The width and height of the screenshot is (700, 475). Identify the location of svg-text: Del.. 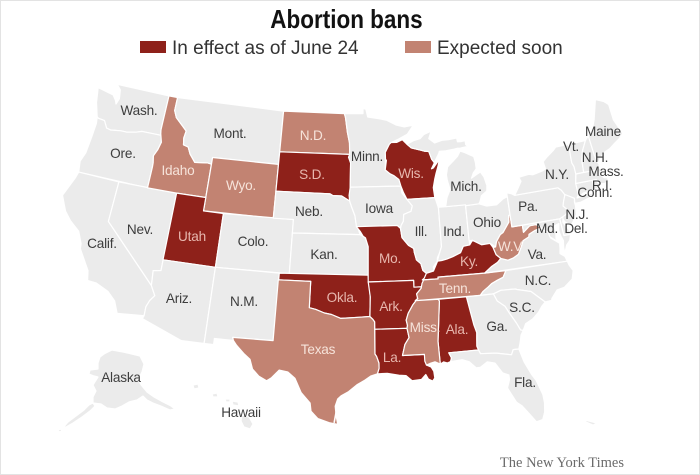
(575, 228).